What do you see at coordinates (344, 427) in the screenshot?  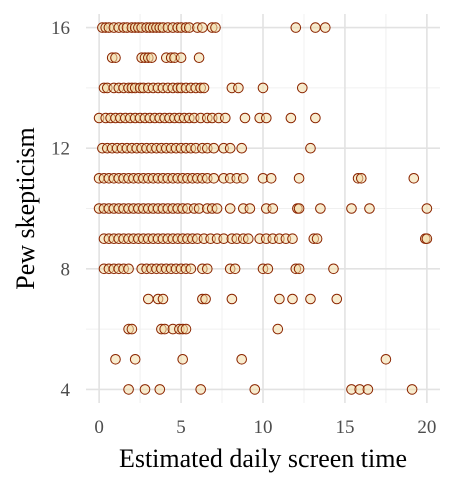 I see `x-tick-label: 15` at bounding box center [344, 427].